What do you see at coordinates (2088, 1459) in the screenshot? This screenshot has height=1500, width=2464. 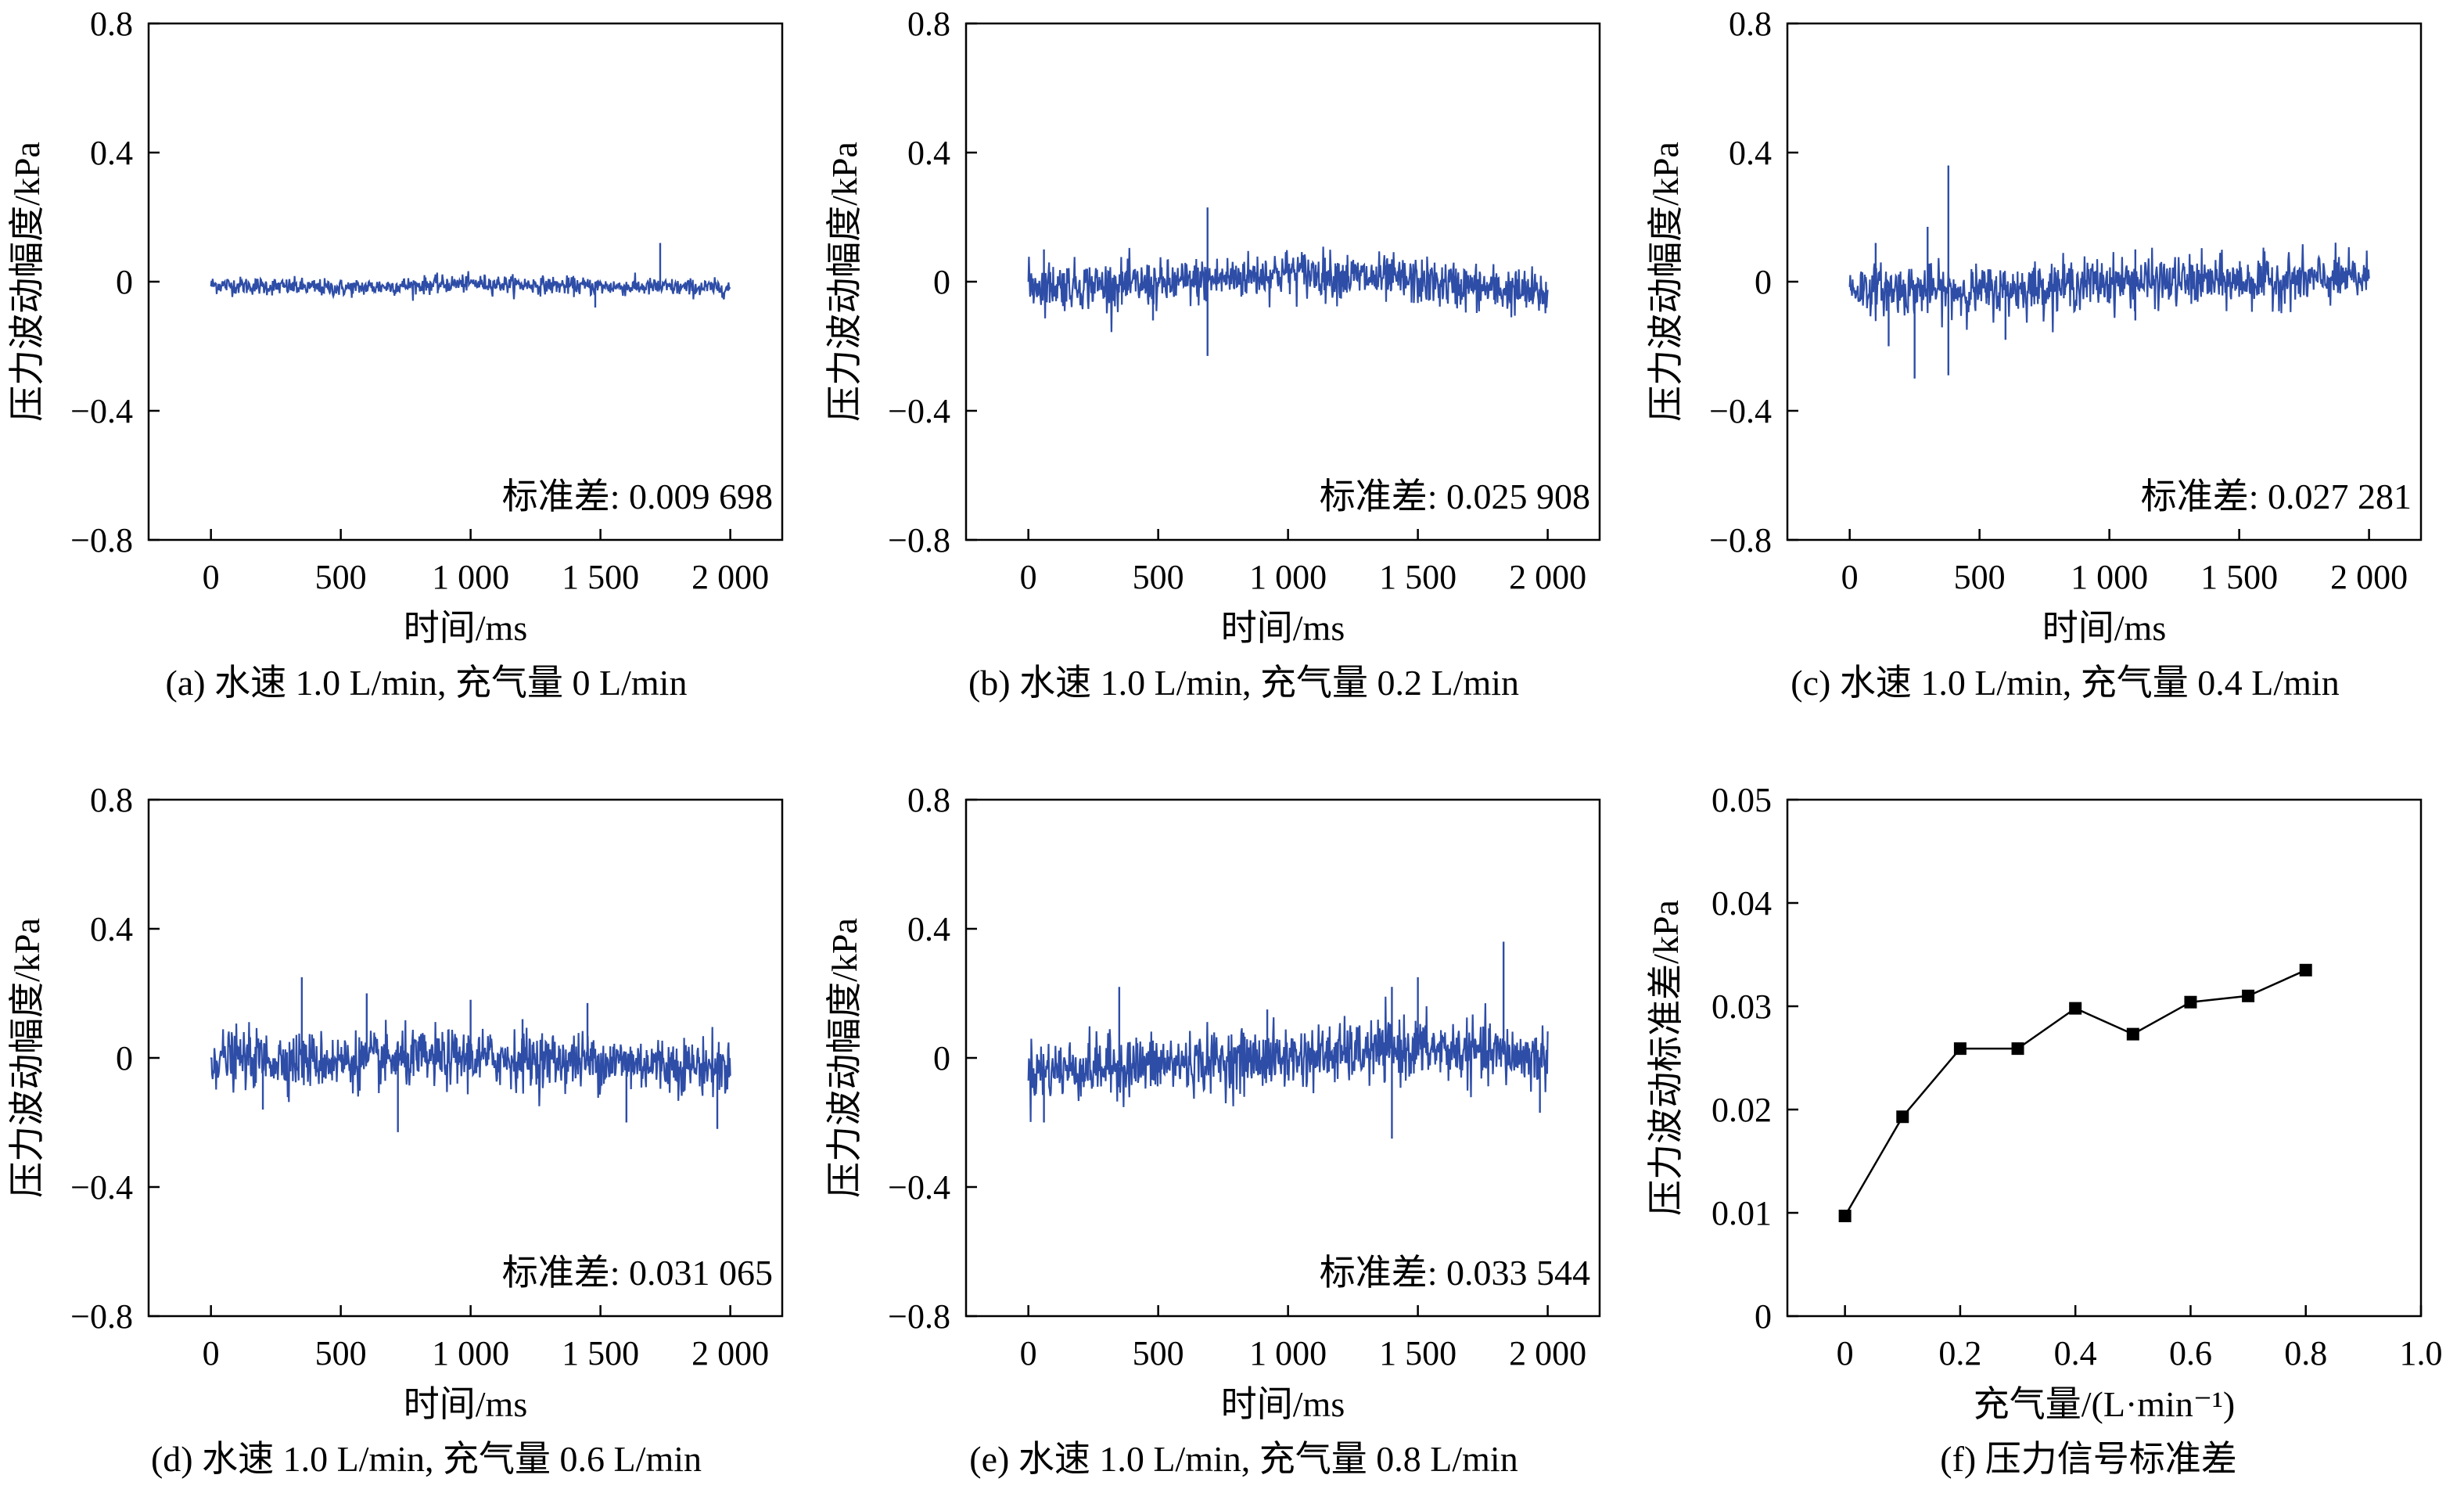 I see `panel-caption: (f) 压力信号标准差` at bounding box center [2088, 1459].